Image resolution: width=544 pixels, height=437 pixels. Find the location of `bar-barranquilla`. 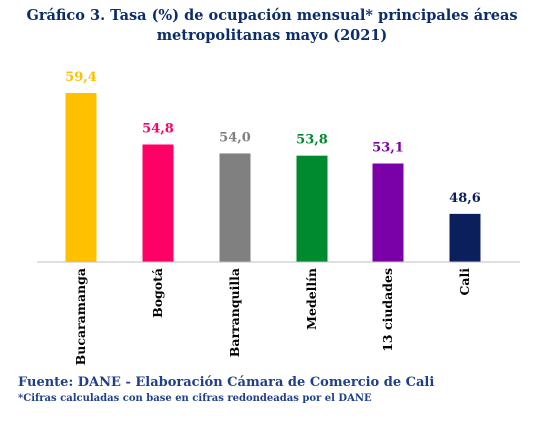

bar-barranquilla is located at coordinates (235, 207).